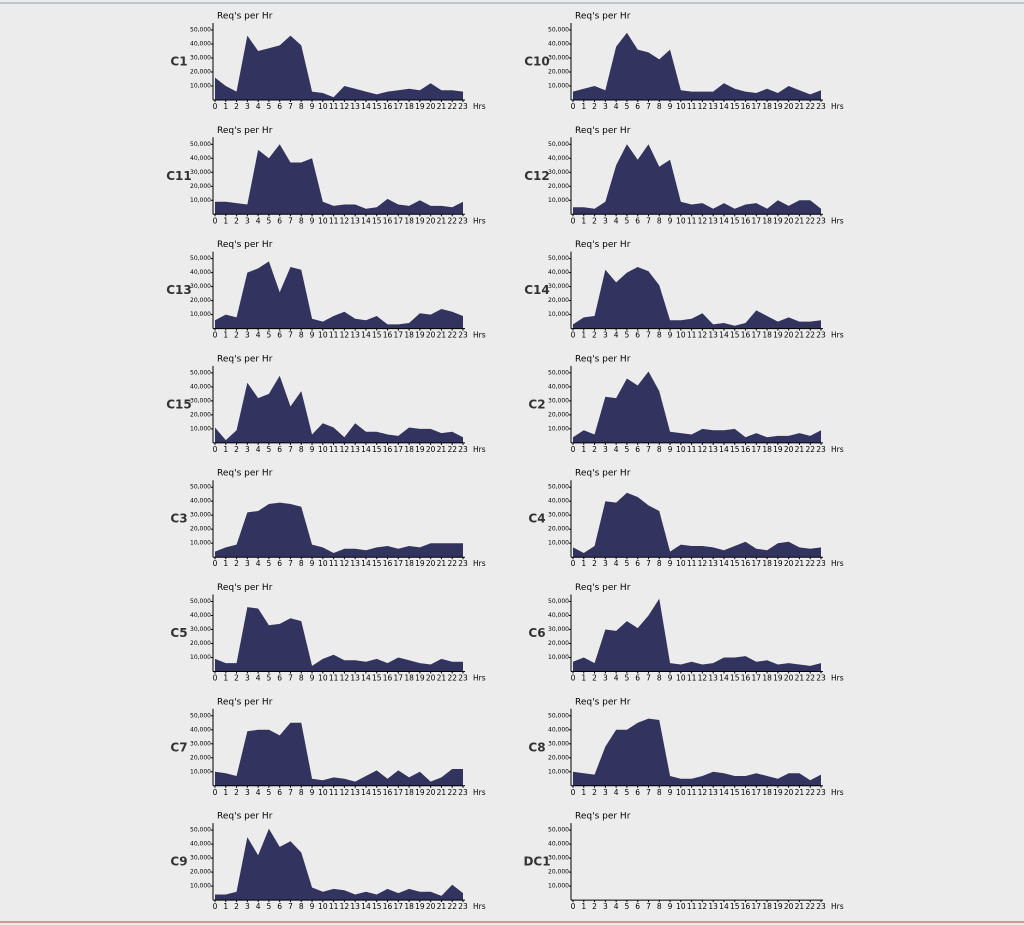  What do you see at coordinates (236, 106) in the screenshot?
I see `x-tick-label: 2` at bounding box center [236, 106].